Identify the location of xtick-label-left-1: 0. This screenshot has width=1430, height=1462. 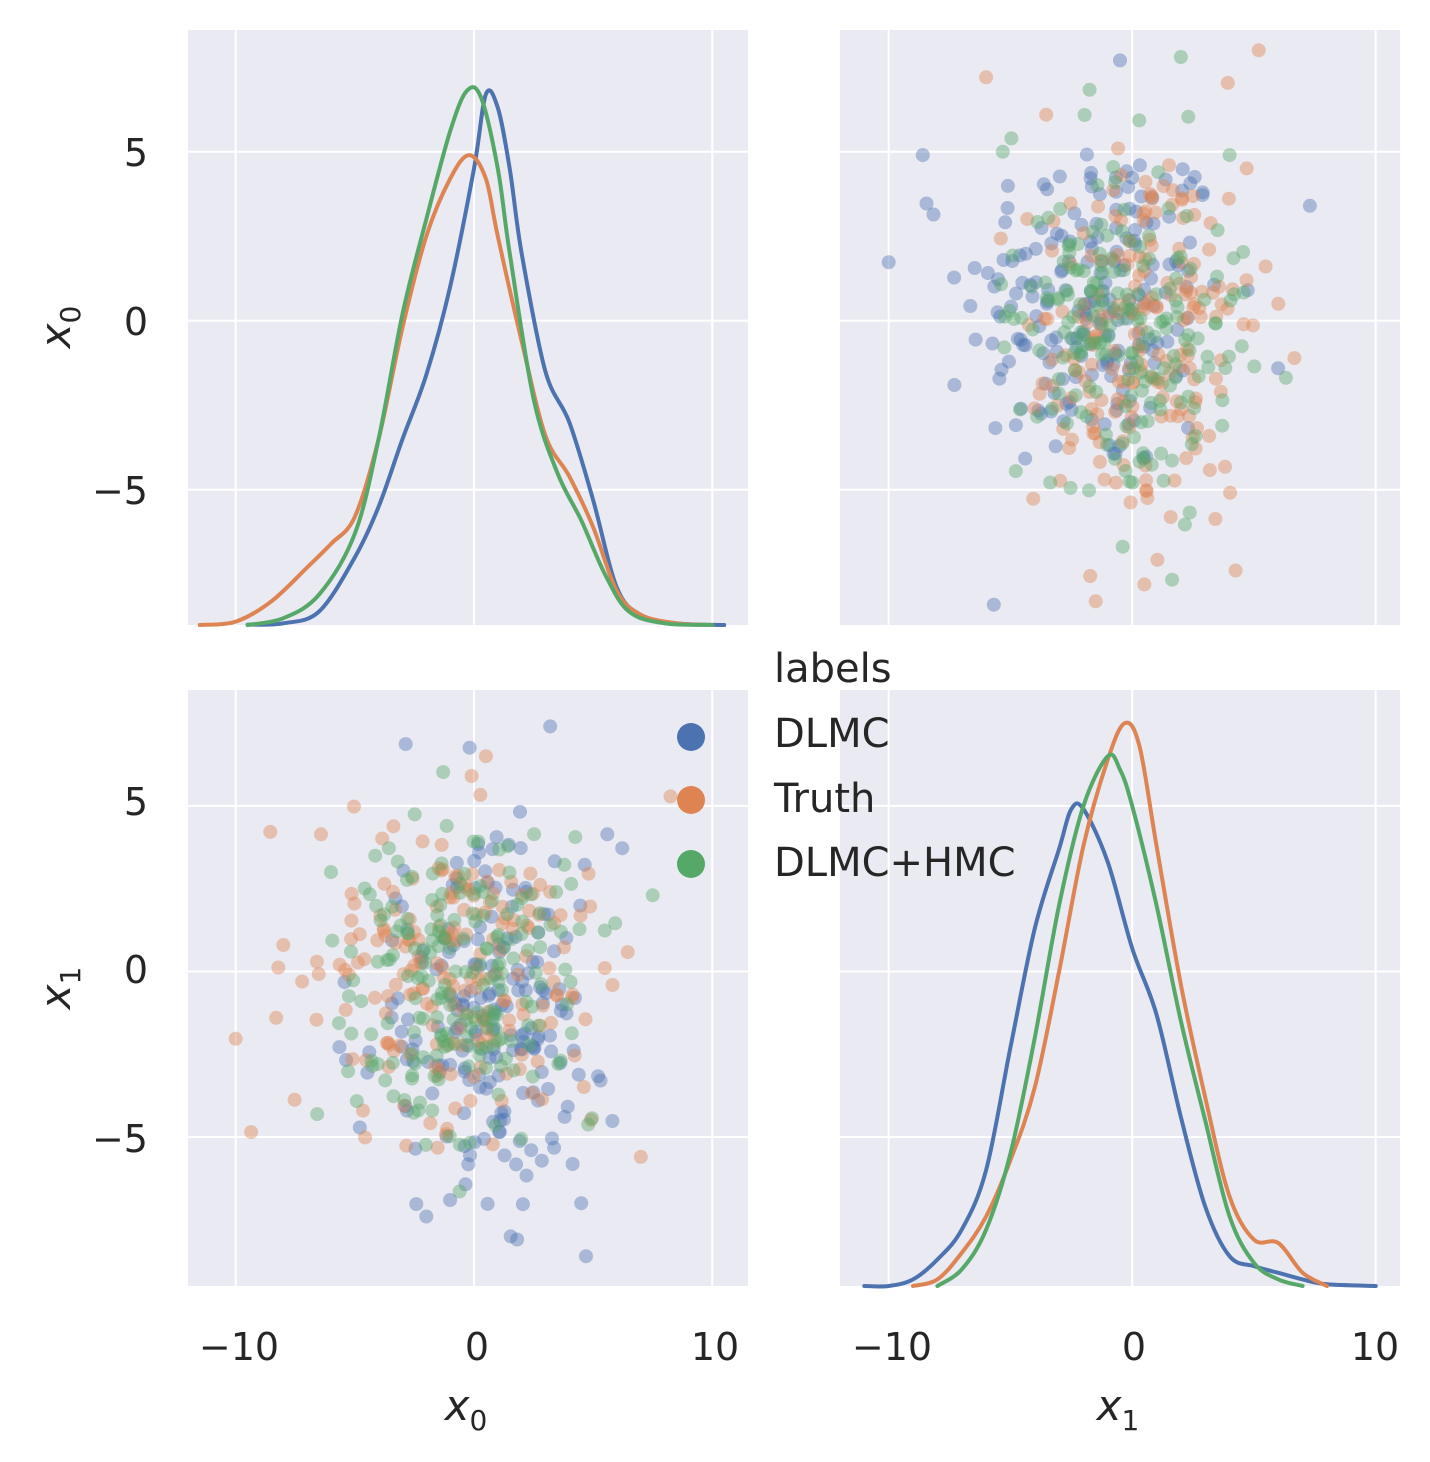
(477, 1347).